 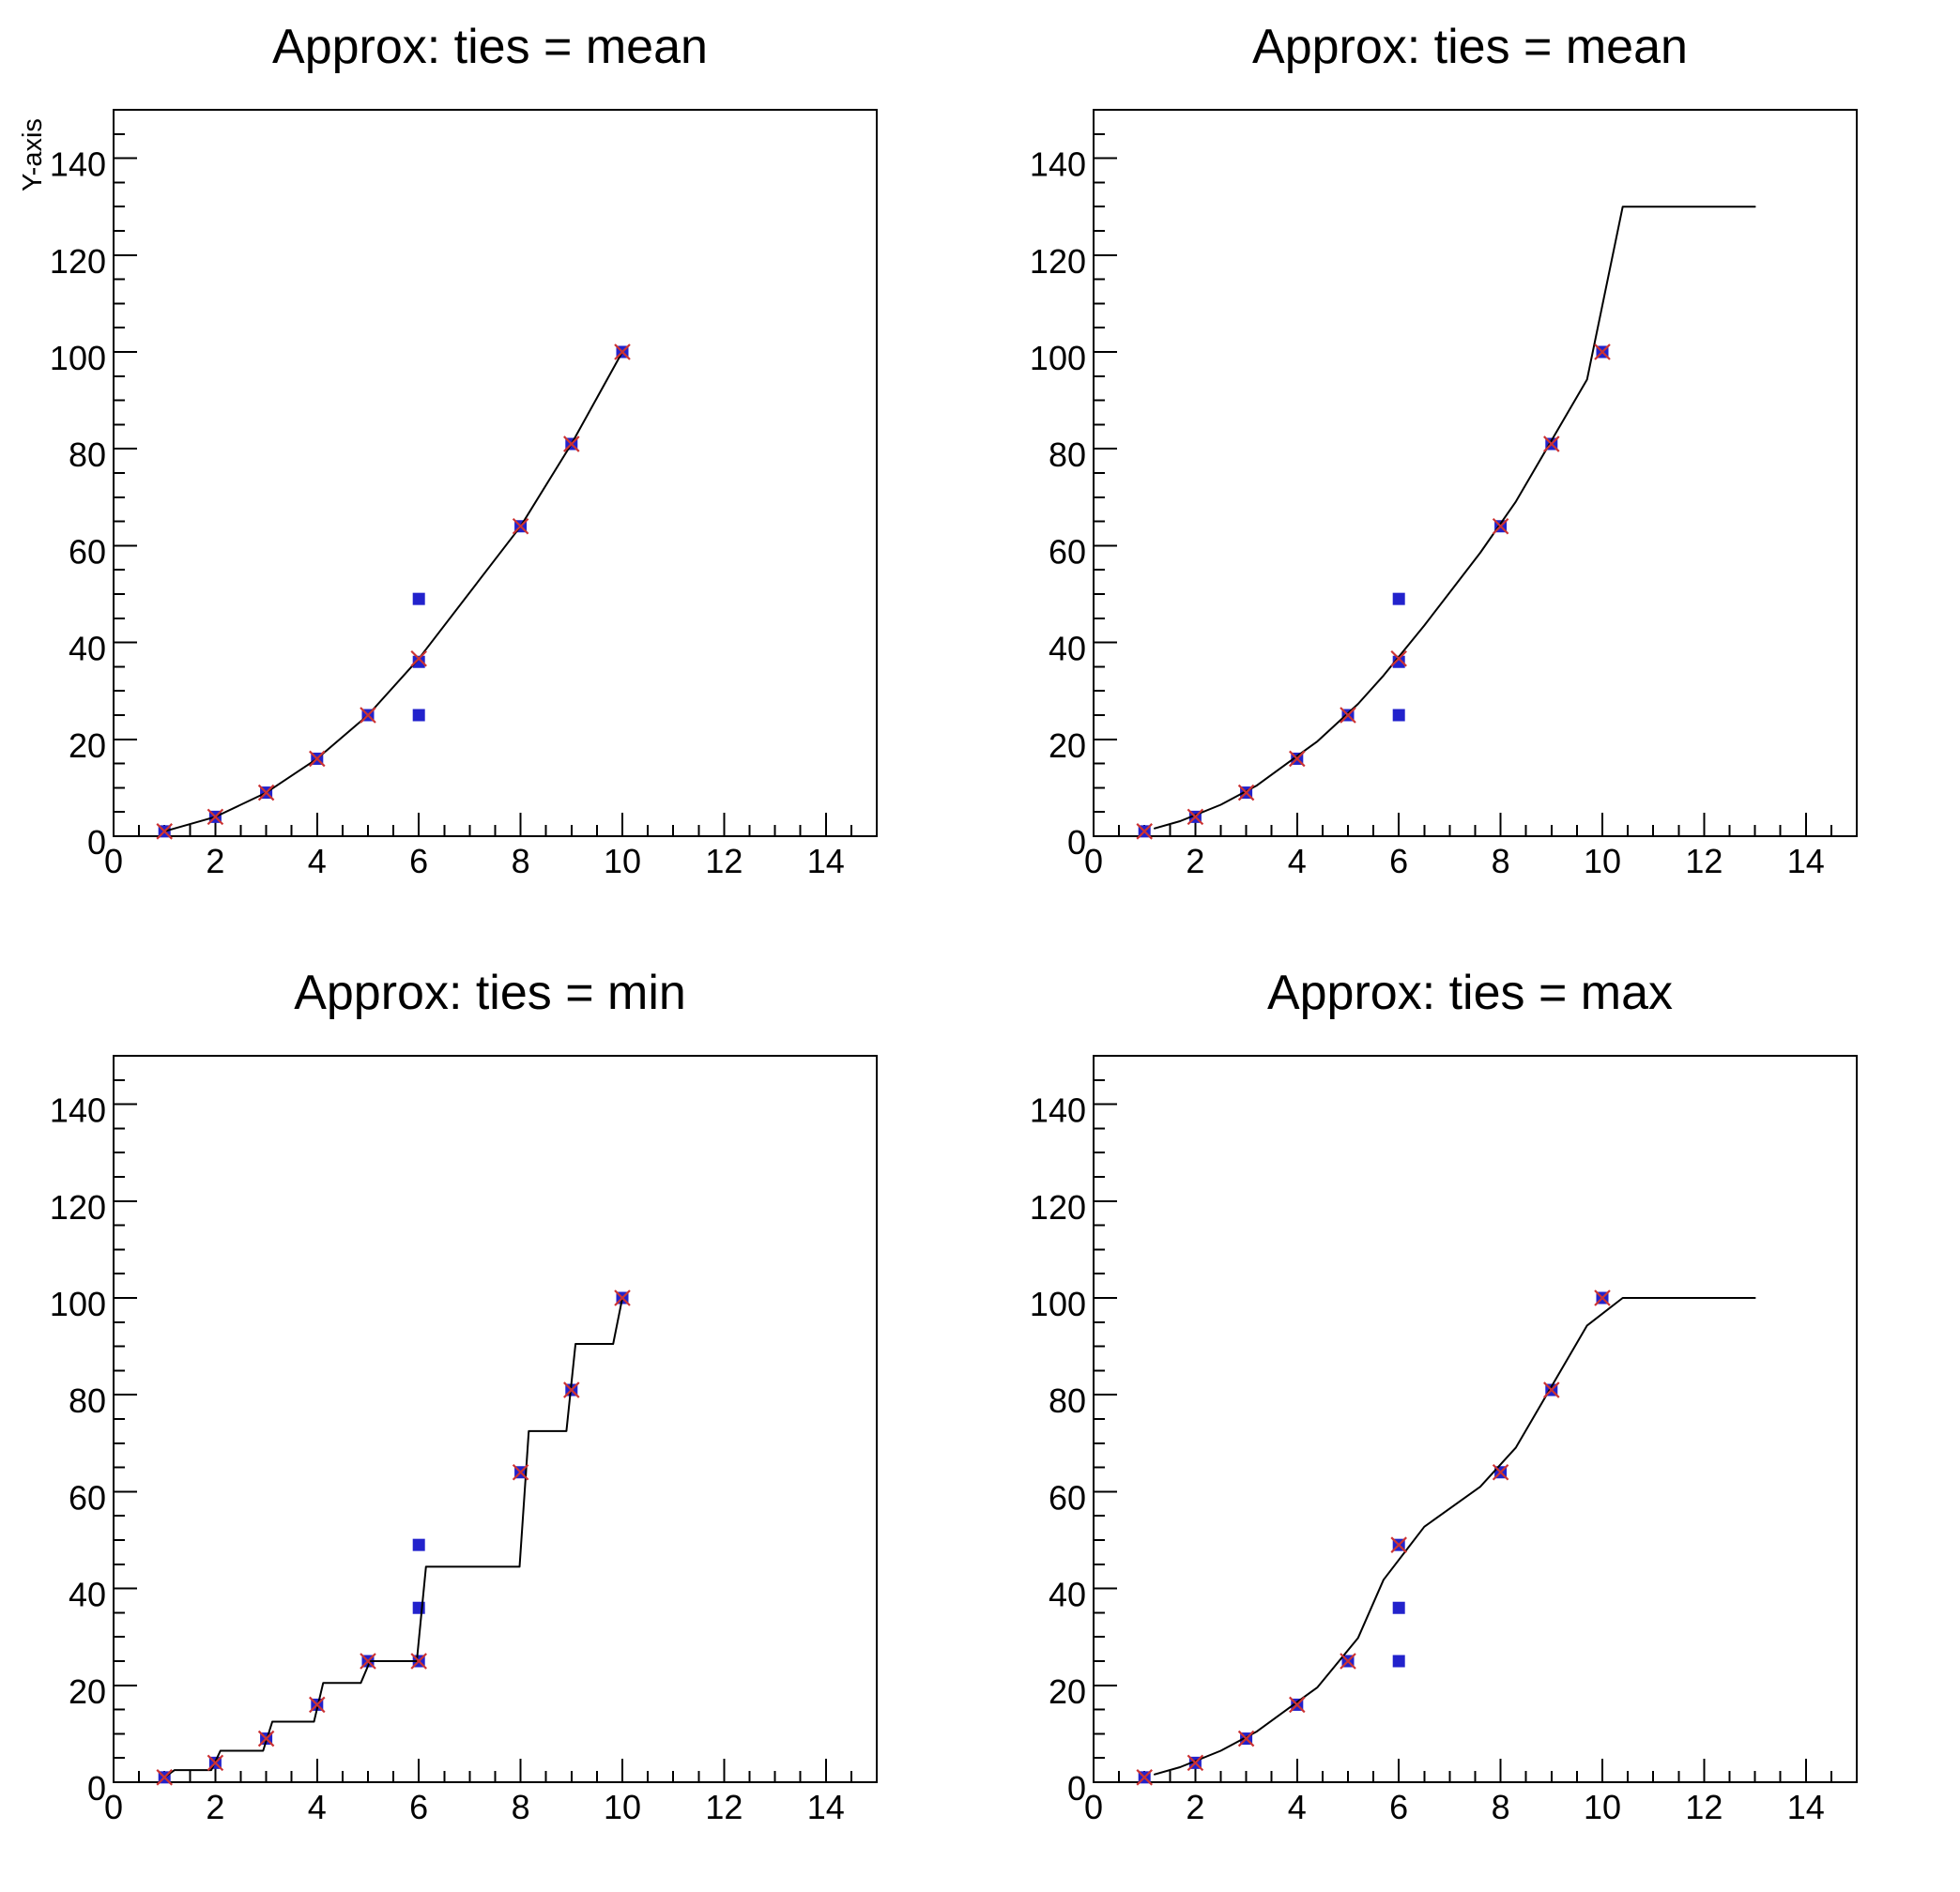 I want to click on plot-title: Approx: ties = mean, so click(x=1470, y=47).